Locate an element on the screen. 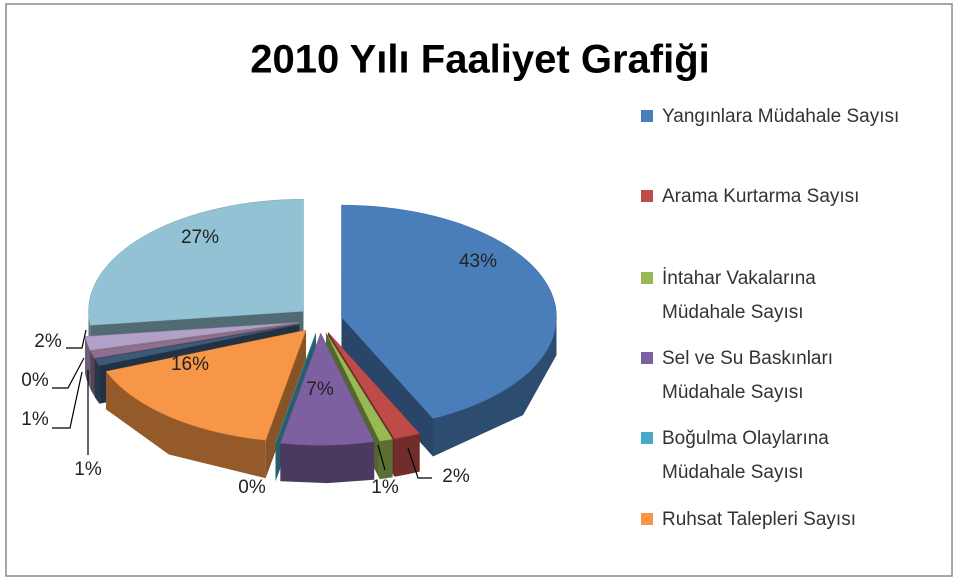 This screenshot has height=580, width=959. legend-label: İntahar Vakalarına Müdahale Sayısı is located at coordinates (739, 295).